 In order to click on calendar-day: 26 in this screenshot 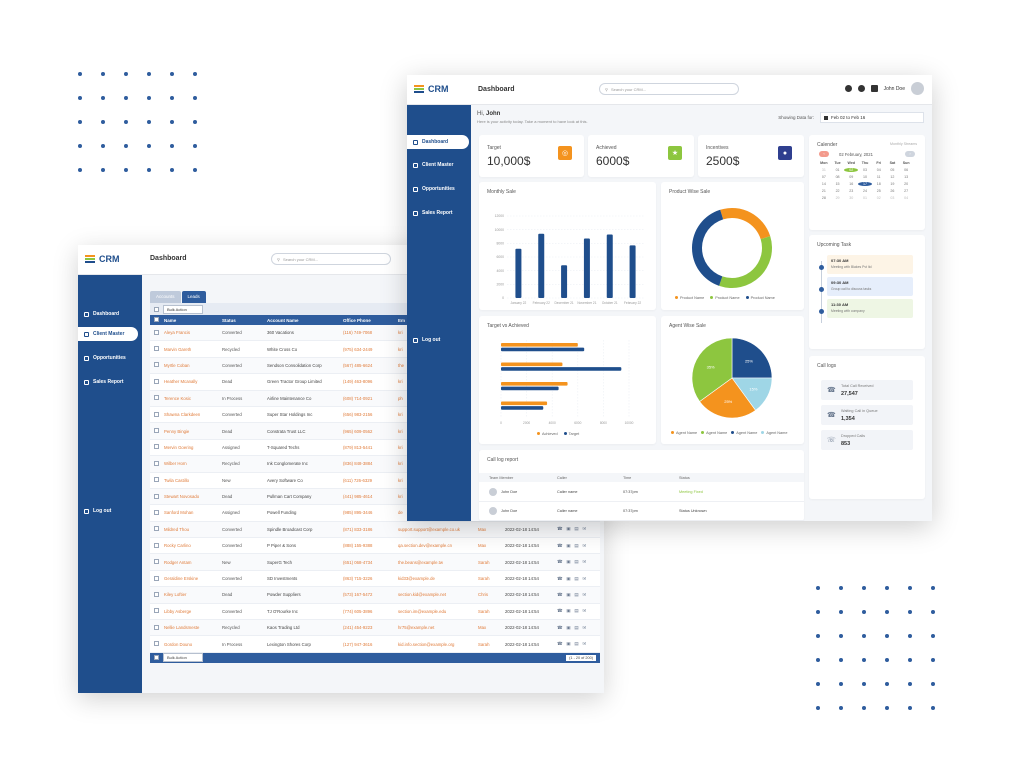, I will do `click(892, 191)`.